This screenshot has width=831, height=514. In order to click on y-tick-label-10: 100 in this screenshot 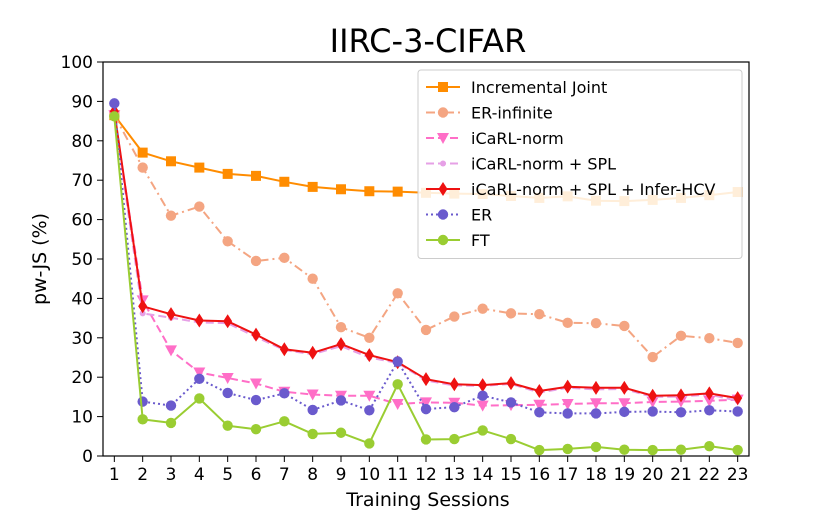, I will do `click(77, 63)`.